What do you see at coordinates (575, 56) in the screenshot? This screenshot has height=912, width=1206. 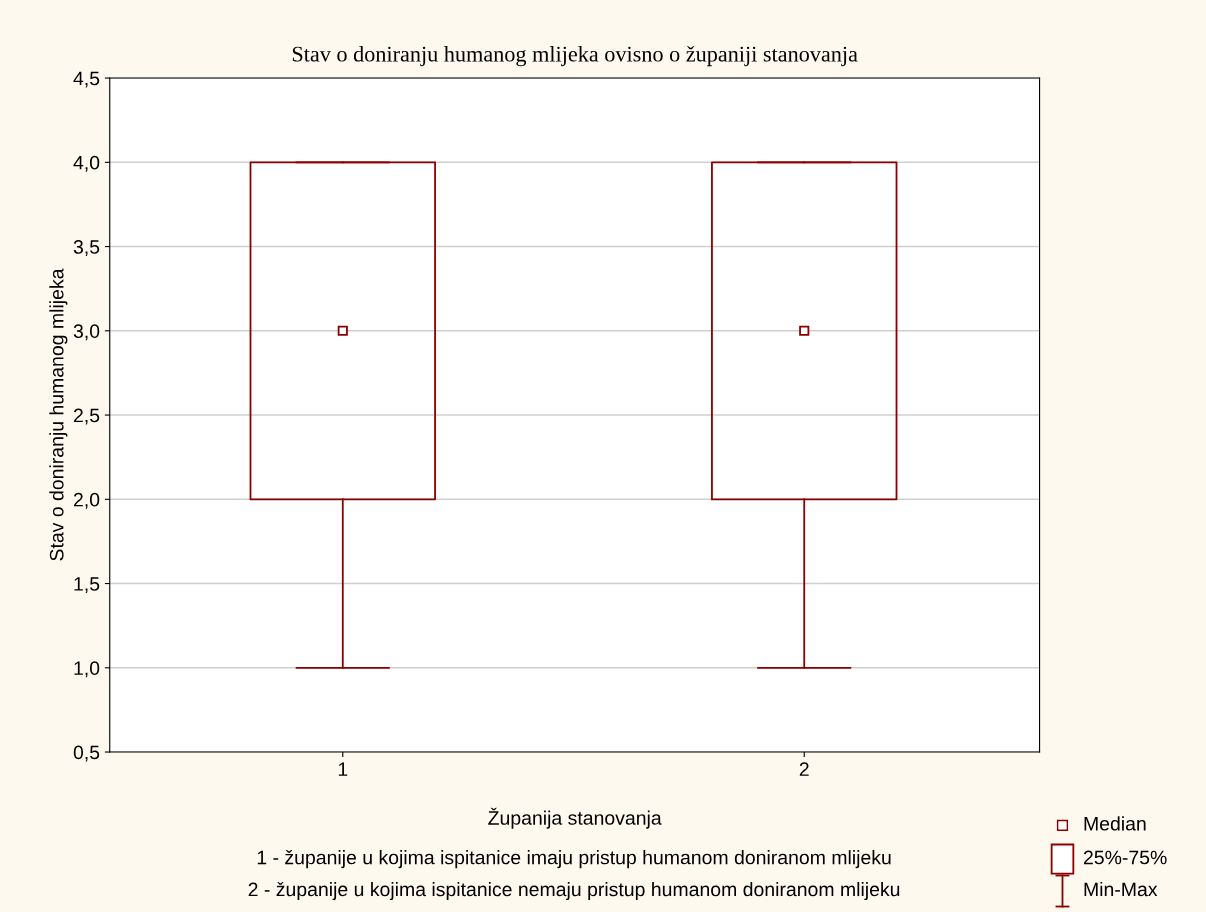 I see `chart-title: Stav o doniranju humanog mlijeka ovisno o županiji stanovanja` at bounding box center [575, 56].